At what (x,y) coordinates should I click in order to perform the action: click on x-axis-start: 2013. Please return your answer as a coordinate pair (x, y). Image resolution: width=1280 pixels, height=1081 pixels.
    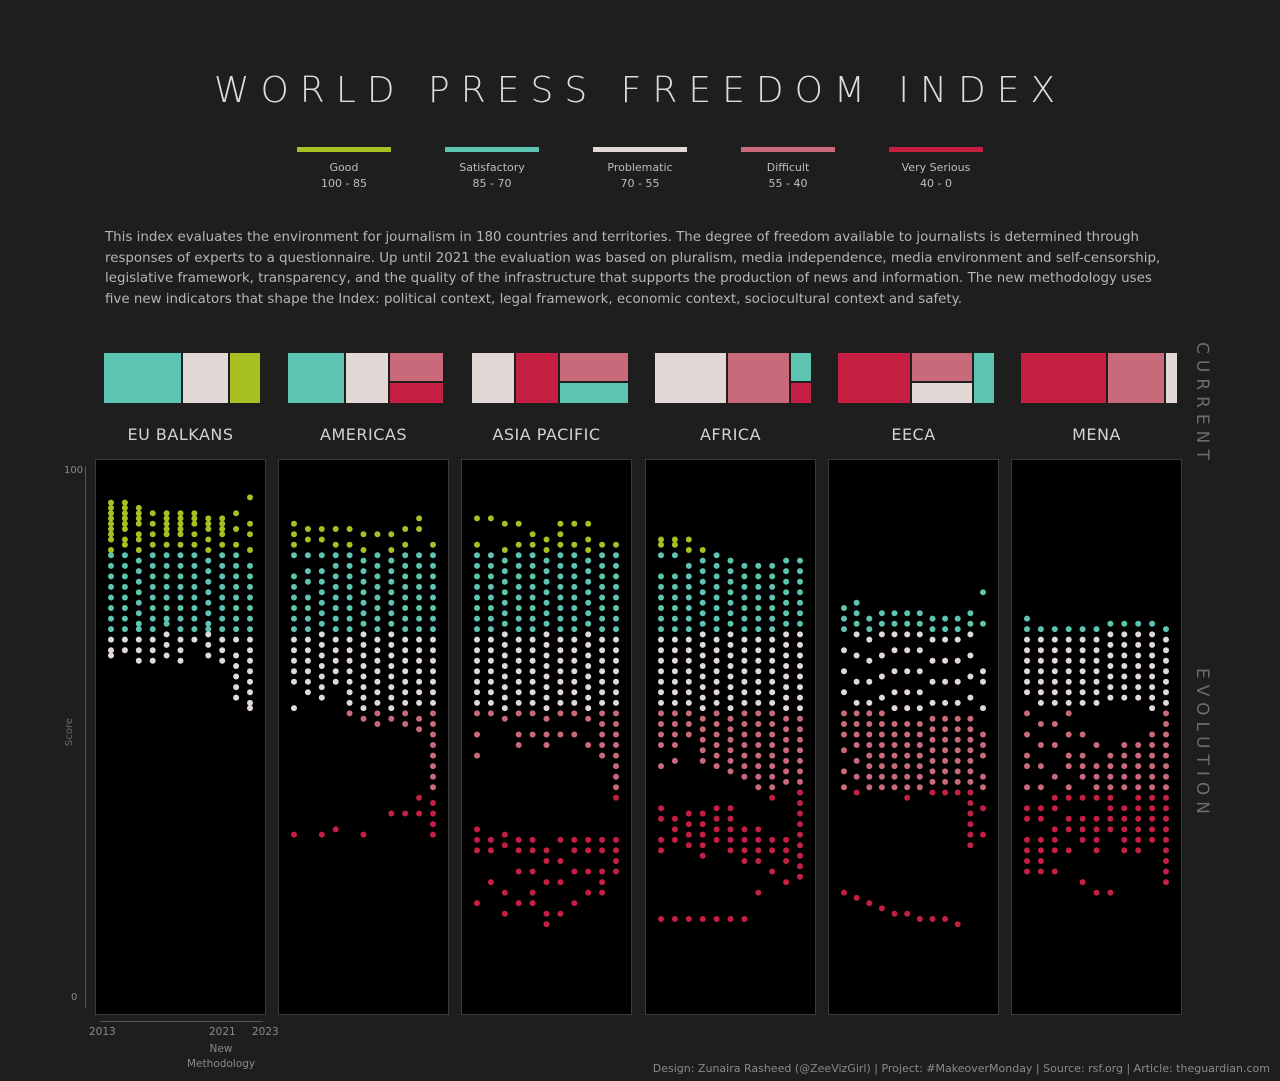
    Looking at the image, I should click on (102, 1032).